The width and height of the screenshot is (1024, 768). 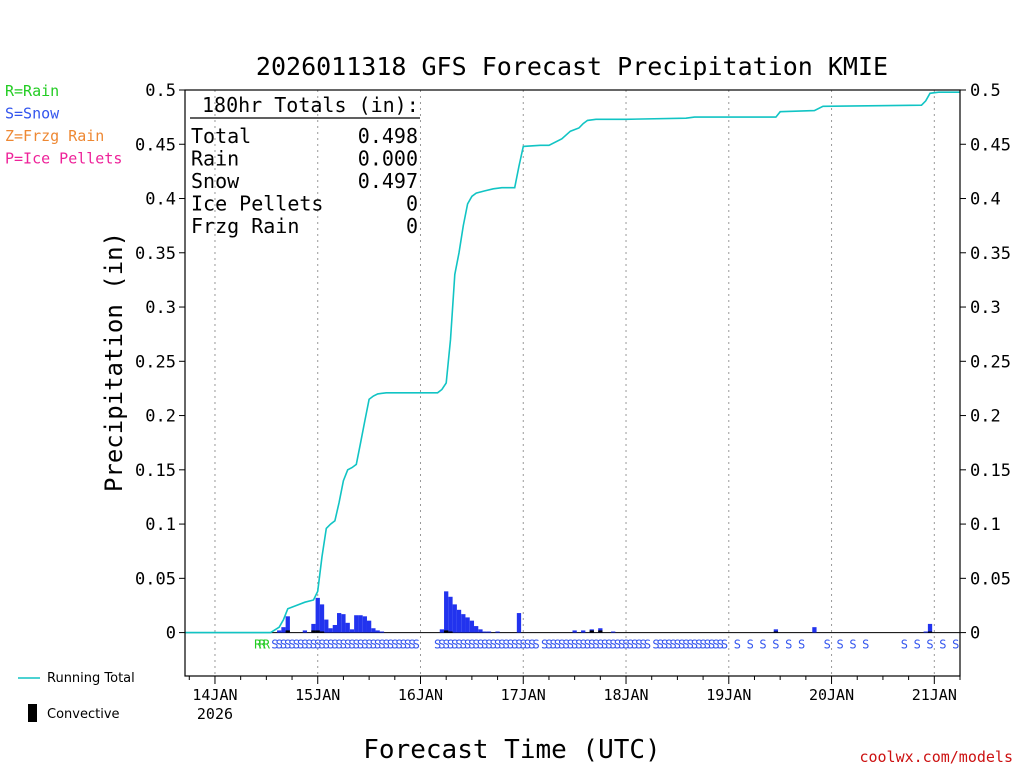 I want to click on totals-header: 180hr Totals (in):, so click(x=310, y=105).